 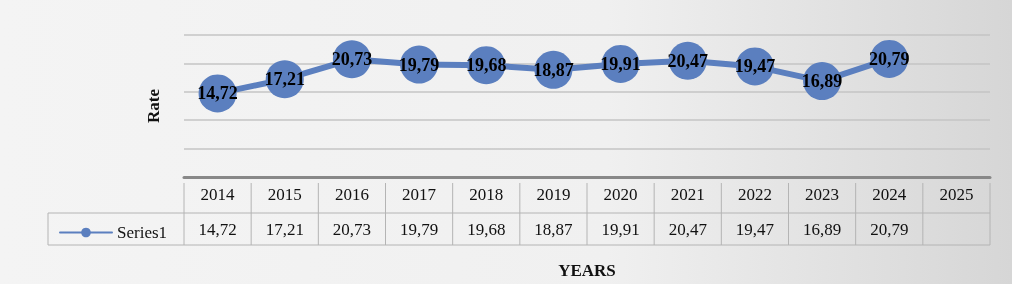 I want to click on x-tick-label: 2023, so click(x=822, y=194).